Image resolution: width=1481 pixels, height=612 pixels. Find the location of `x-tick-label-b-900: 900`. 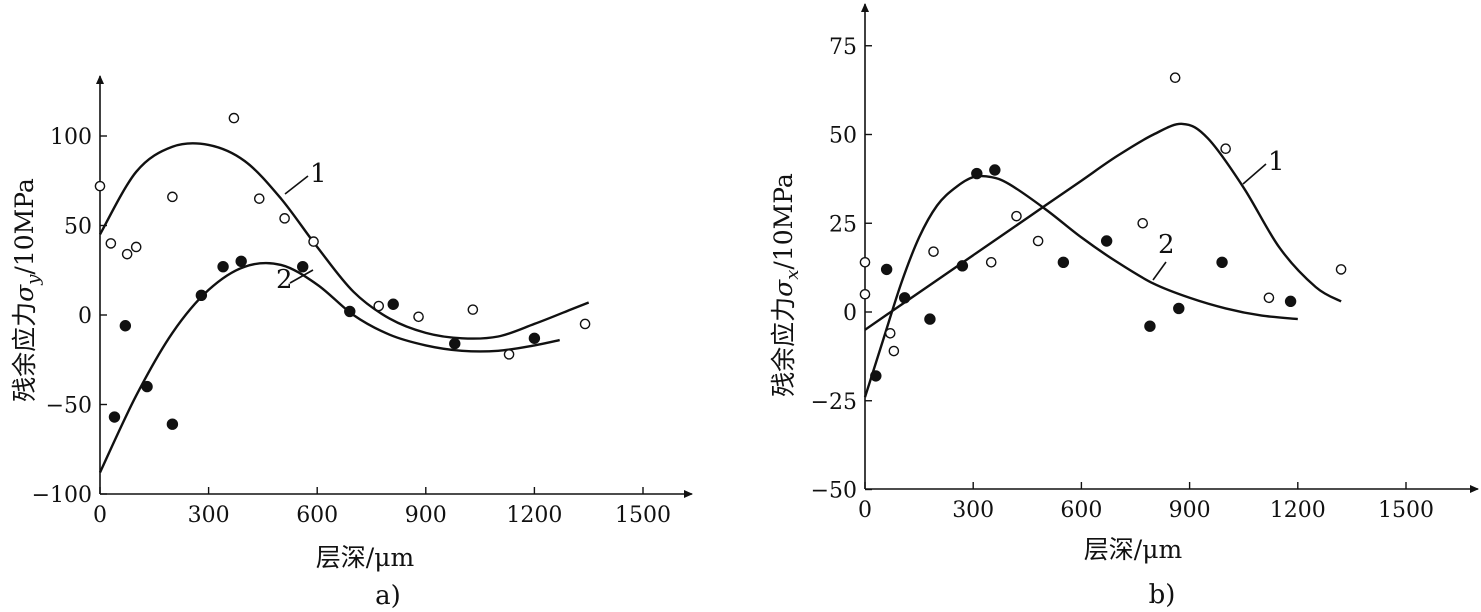

x-tick-label-b-900: 900 is located at coordinates (1190, 510).